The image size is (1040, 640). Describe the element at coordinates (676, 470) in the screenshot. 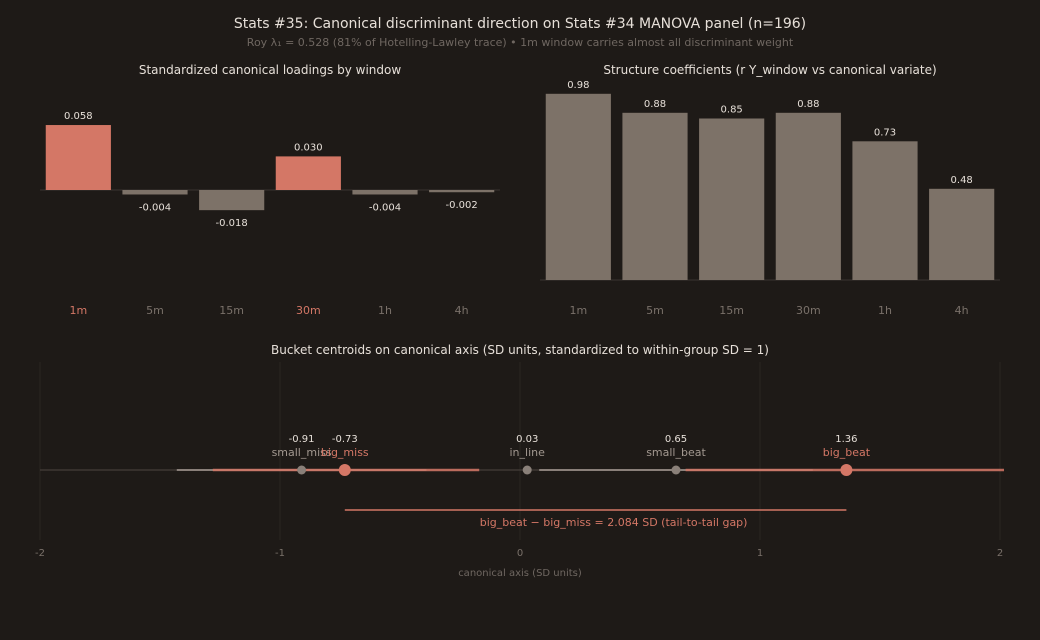

I see `centroid-small_beat` at that location.